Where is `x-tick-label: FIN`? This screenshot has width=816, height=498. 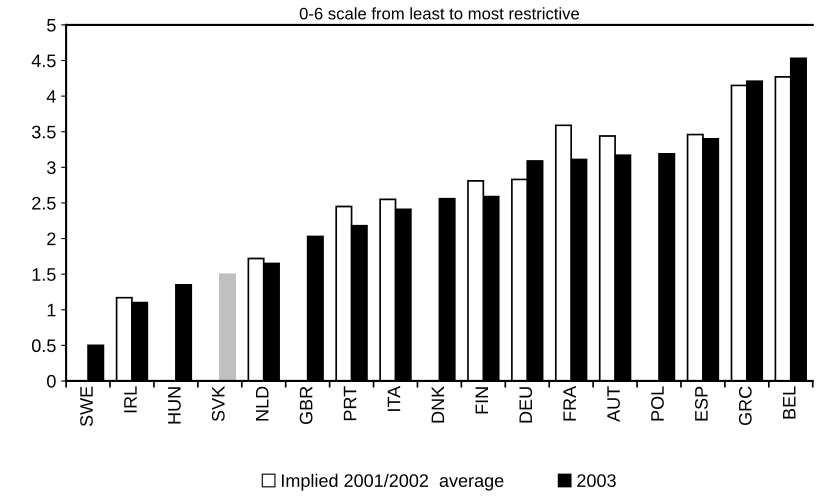
x-tick-label: FIN is located at coordinates (482, 400).